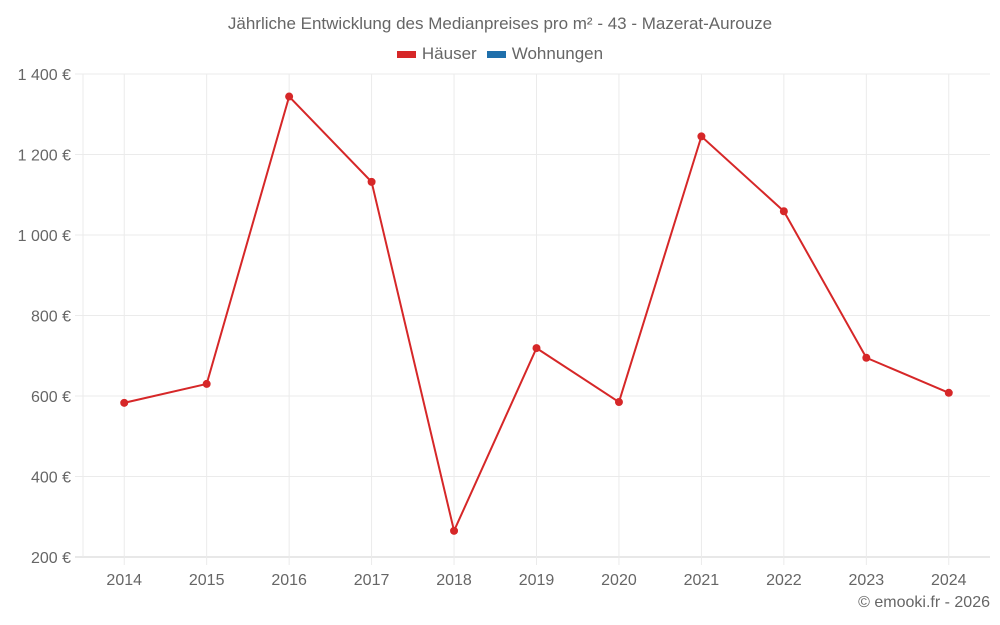  What do you see at coordinates (44, 75) in the screenshot?
I see `y-tick-label: 1 400 €` at bounding box center [44, 75].